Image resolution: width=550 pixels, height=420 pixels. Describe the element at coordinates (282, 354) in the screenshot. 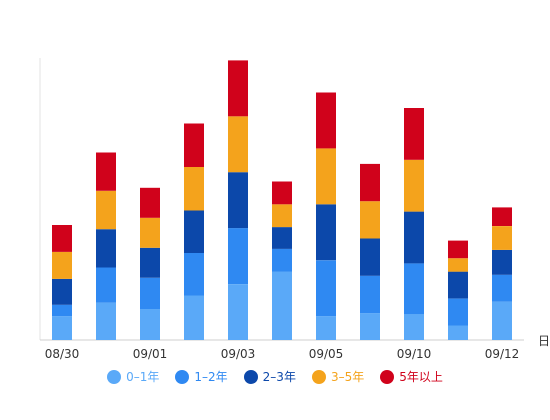

I see `x-tick-labels: 08/30 09/01 09/03 09/05 09/10 09/12` at that location.